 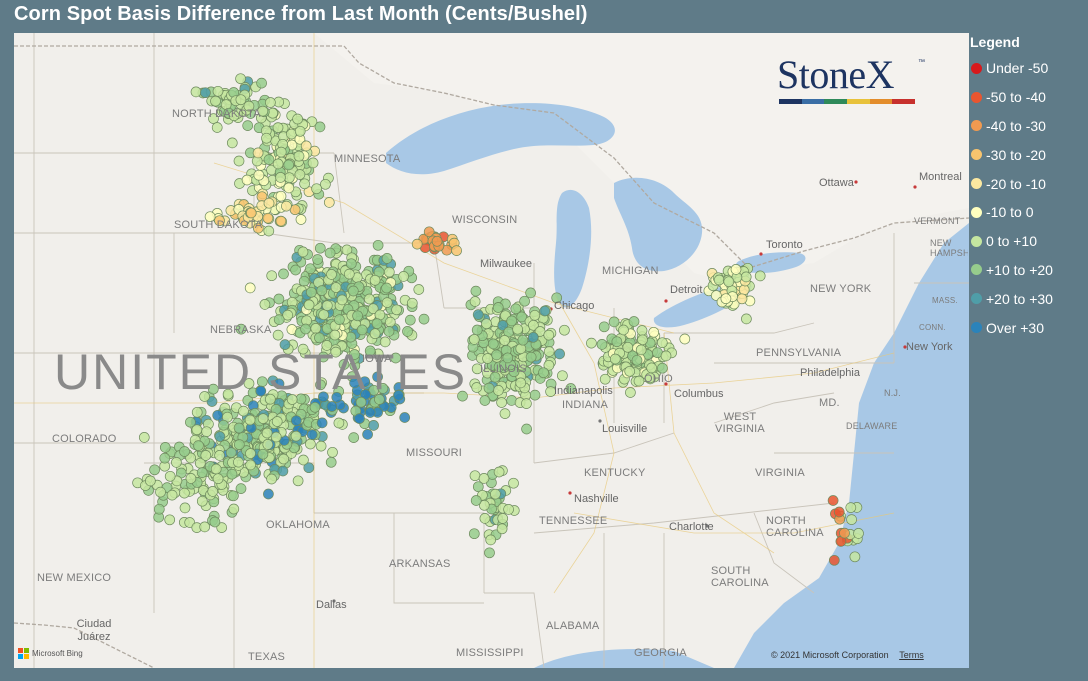 What do you see at coordinates (1026, 183) in the screenshot?
I see `legend-item: -20 to -10` at bounding box center [1026, 183].